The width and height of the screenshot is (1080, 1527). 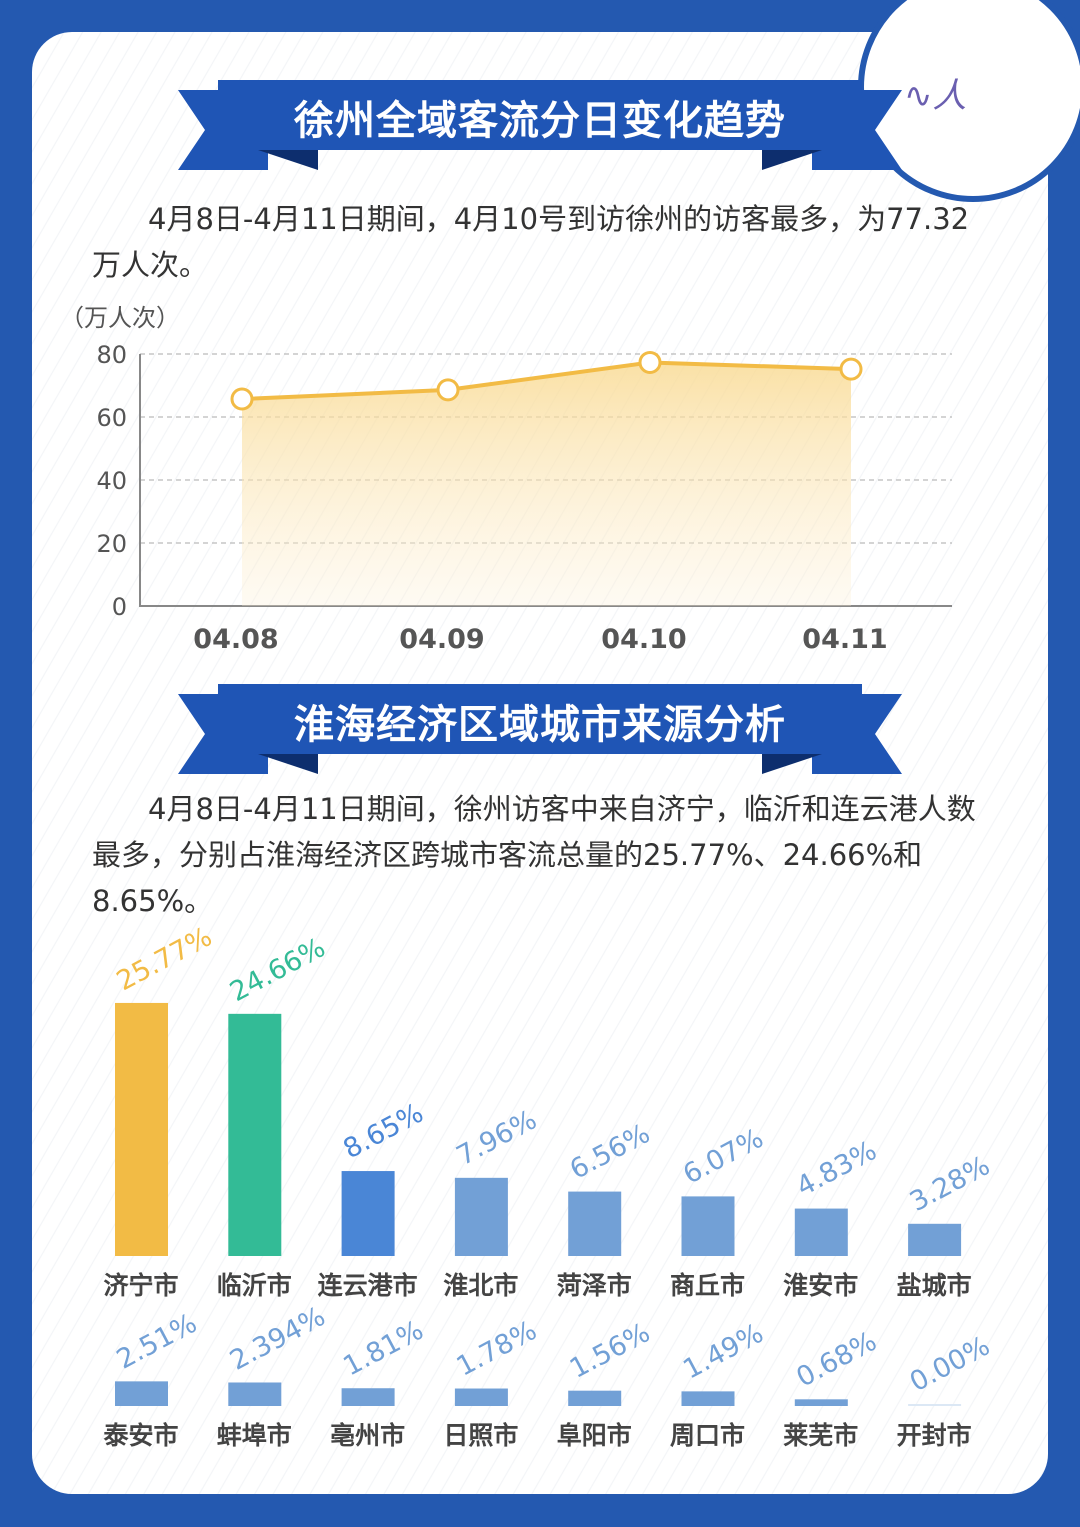 I want to click on x-tick-label: 蚌埠市, so click(x=254, y=1435).